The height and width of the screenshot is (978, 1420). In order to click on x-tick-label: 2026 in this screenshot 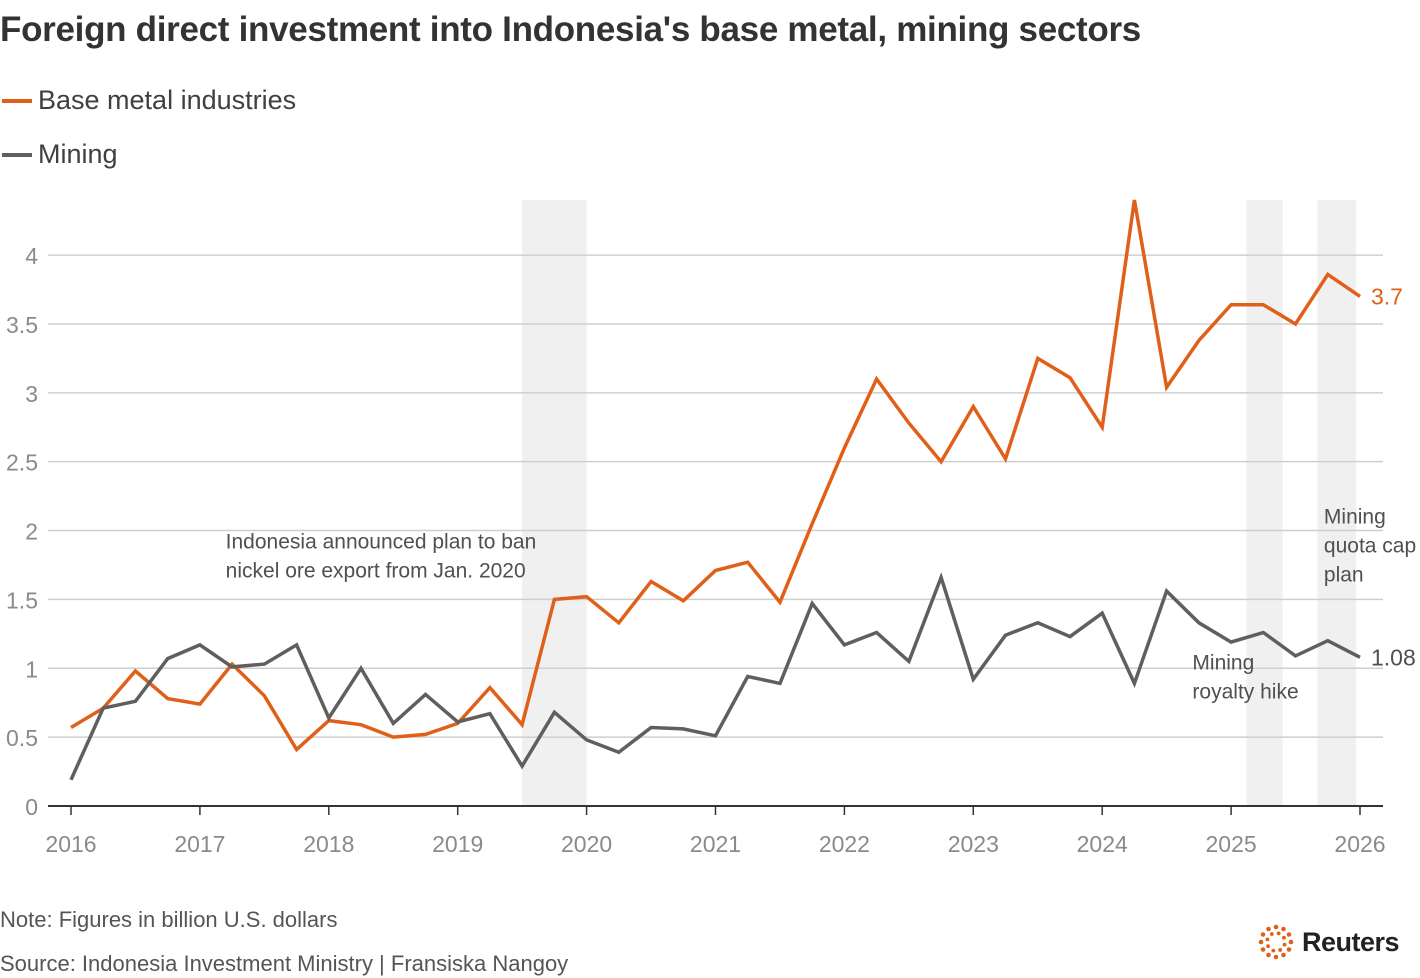, I will do `click(1359, 844)`.